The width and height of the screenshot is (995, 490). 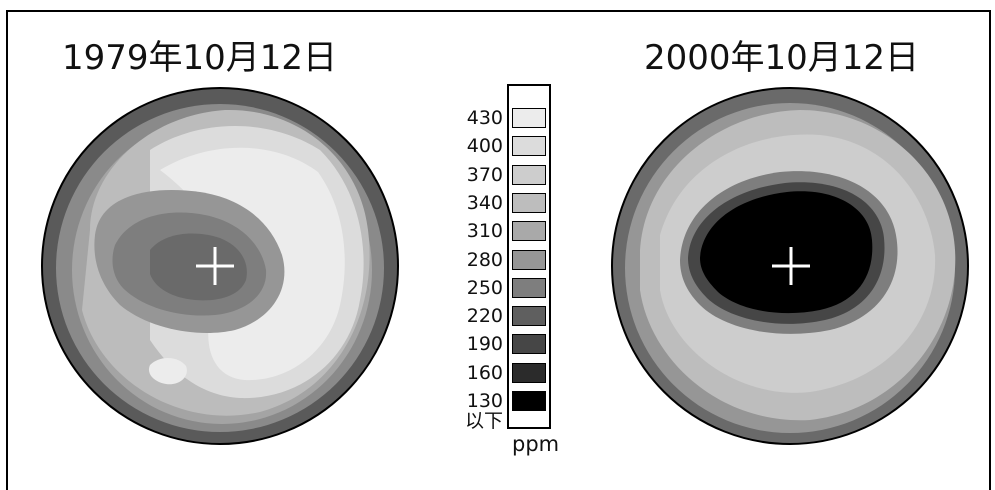 I want to click on map-title-2000: 2000年10月12日, so click(x=782, y=58).